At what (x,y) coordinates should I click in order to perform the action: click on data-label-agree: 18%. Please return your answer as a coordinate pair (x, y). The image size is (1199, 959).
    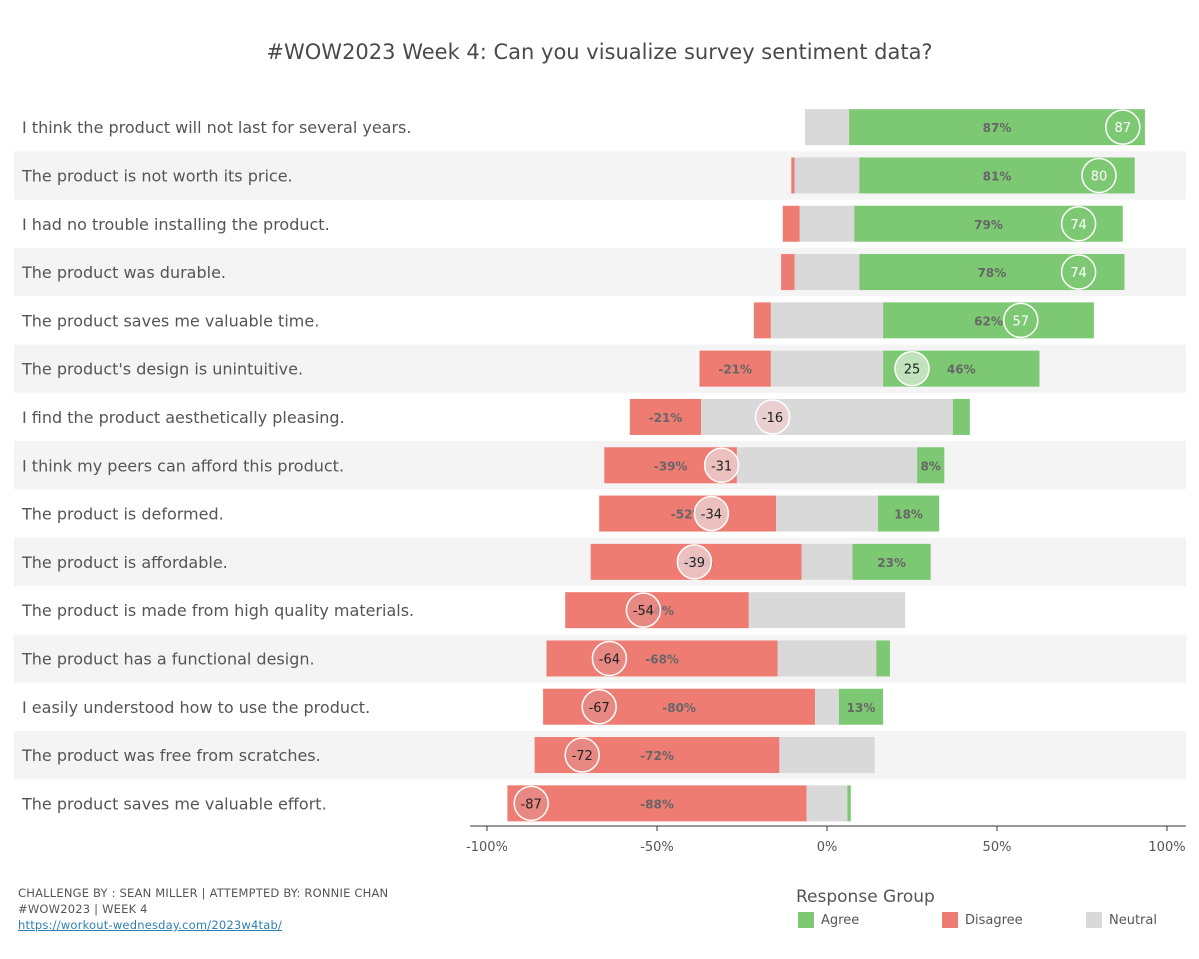
    Looking at the image, I should click on (908, 515).